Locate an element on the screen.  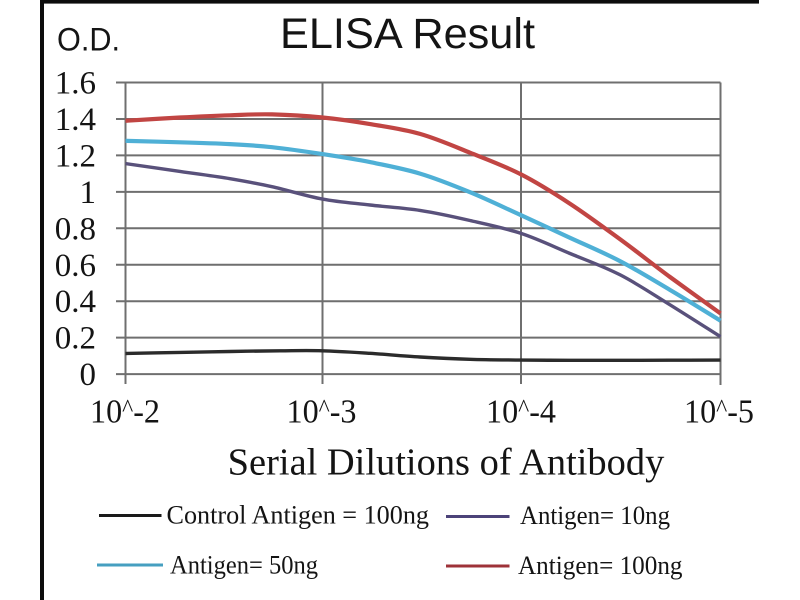
svg-text: O.D. is located at coordinates (88, 40).